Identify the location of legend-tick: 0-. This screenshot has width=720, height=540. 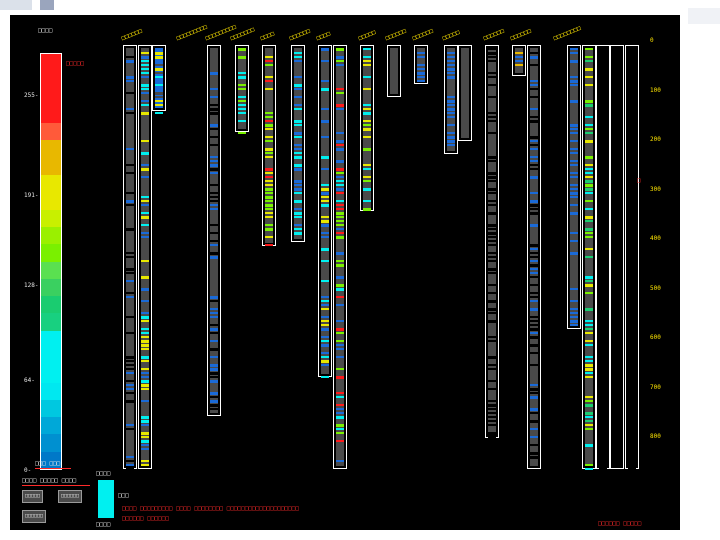
(28, 470).